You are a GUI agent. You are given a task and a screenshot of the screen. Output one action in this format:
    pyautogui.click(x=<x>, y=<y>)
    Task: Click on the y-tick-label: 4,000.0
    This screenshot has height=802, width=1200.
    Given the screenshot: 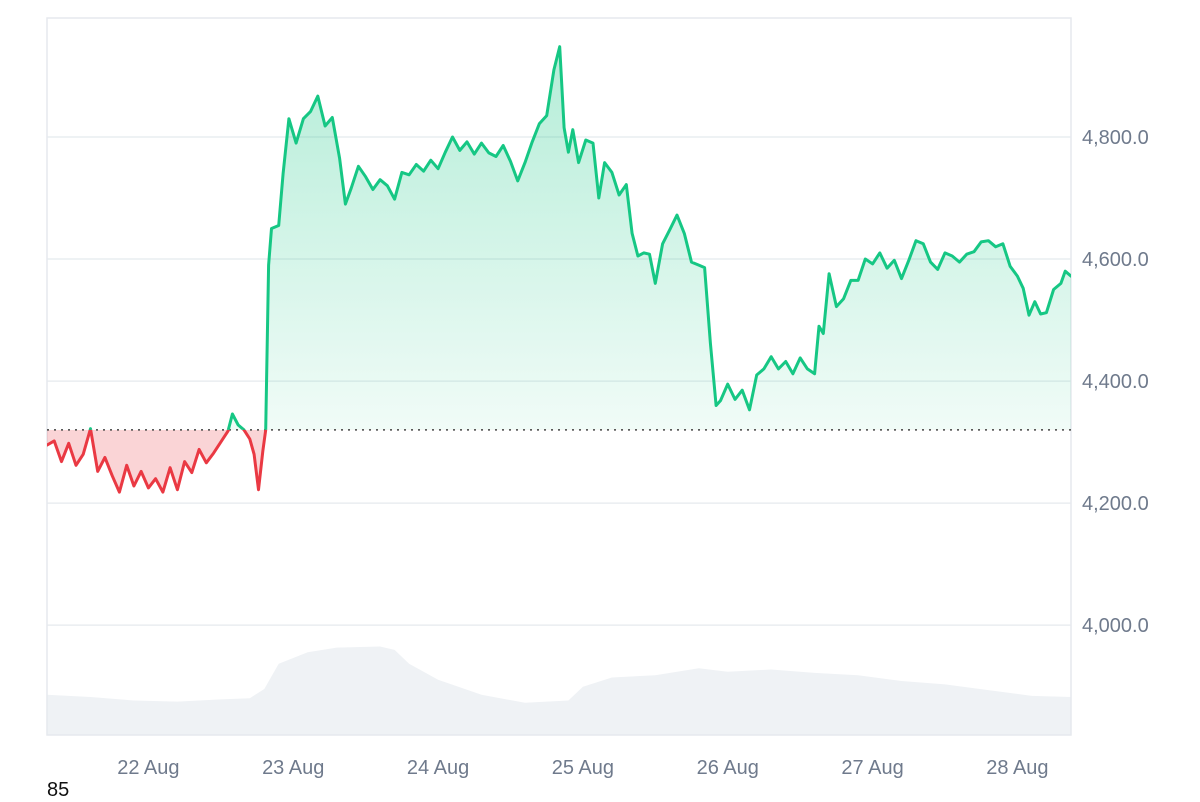 What is the action you would take?
    pyautogui.click(x=1115, y=626)
    